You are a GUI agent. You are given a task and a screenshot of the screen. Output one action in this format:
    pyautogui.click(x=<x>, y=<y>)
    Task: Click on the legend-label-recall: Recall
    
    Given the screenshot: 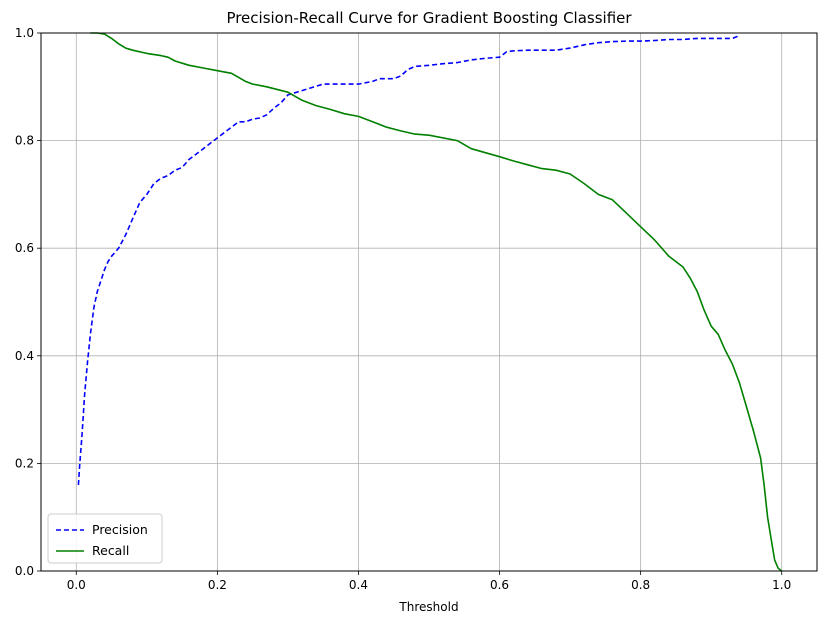 What is the action you would take?
    pyautogui.click(x=110, y=550)
    